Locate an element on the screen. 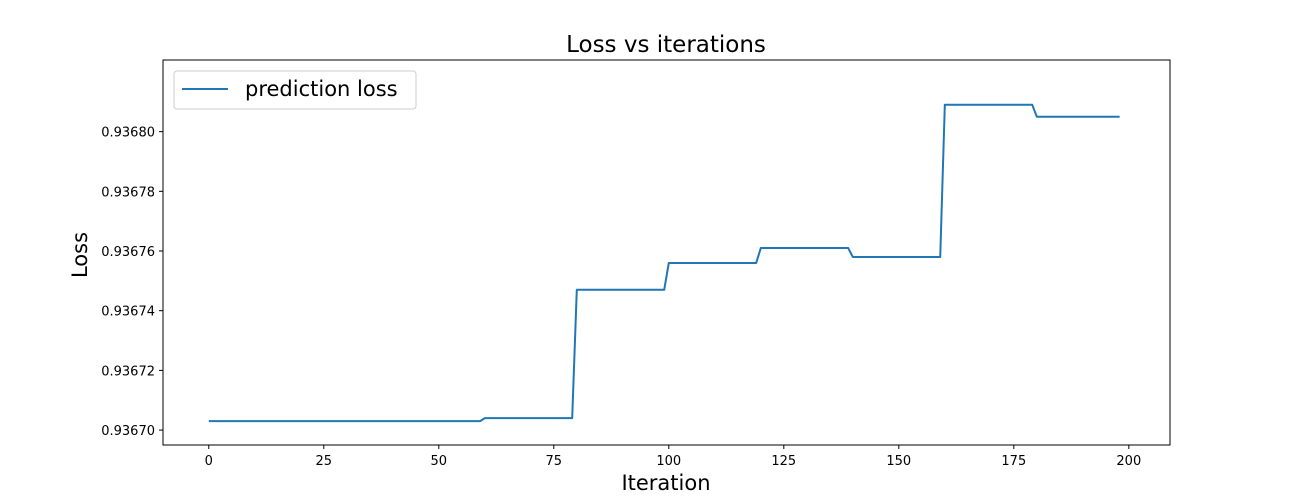 The width and height of the screenshot is (1300, 504). y-axis-label: Loss is located at coordinates (80, 255).